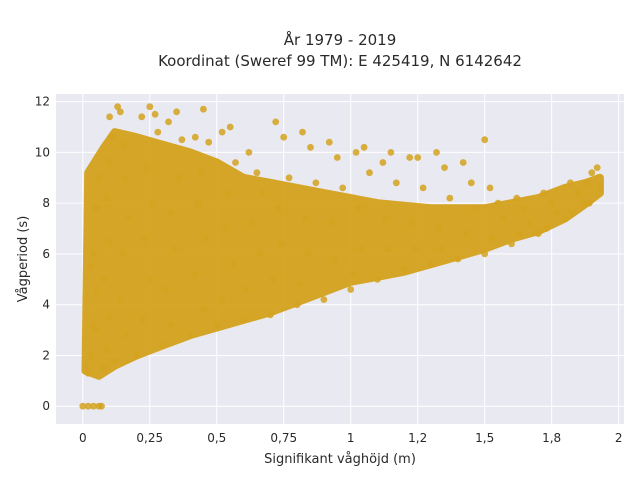 The image size is (640, 480). I want to click on y-tick-label: 4, so click(46, 305).